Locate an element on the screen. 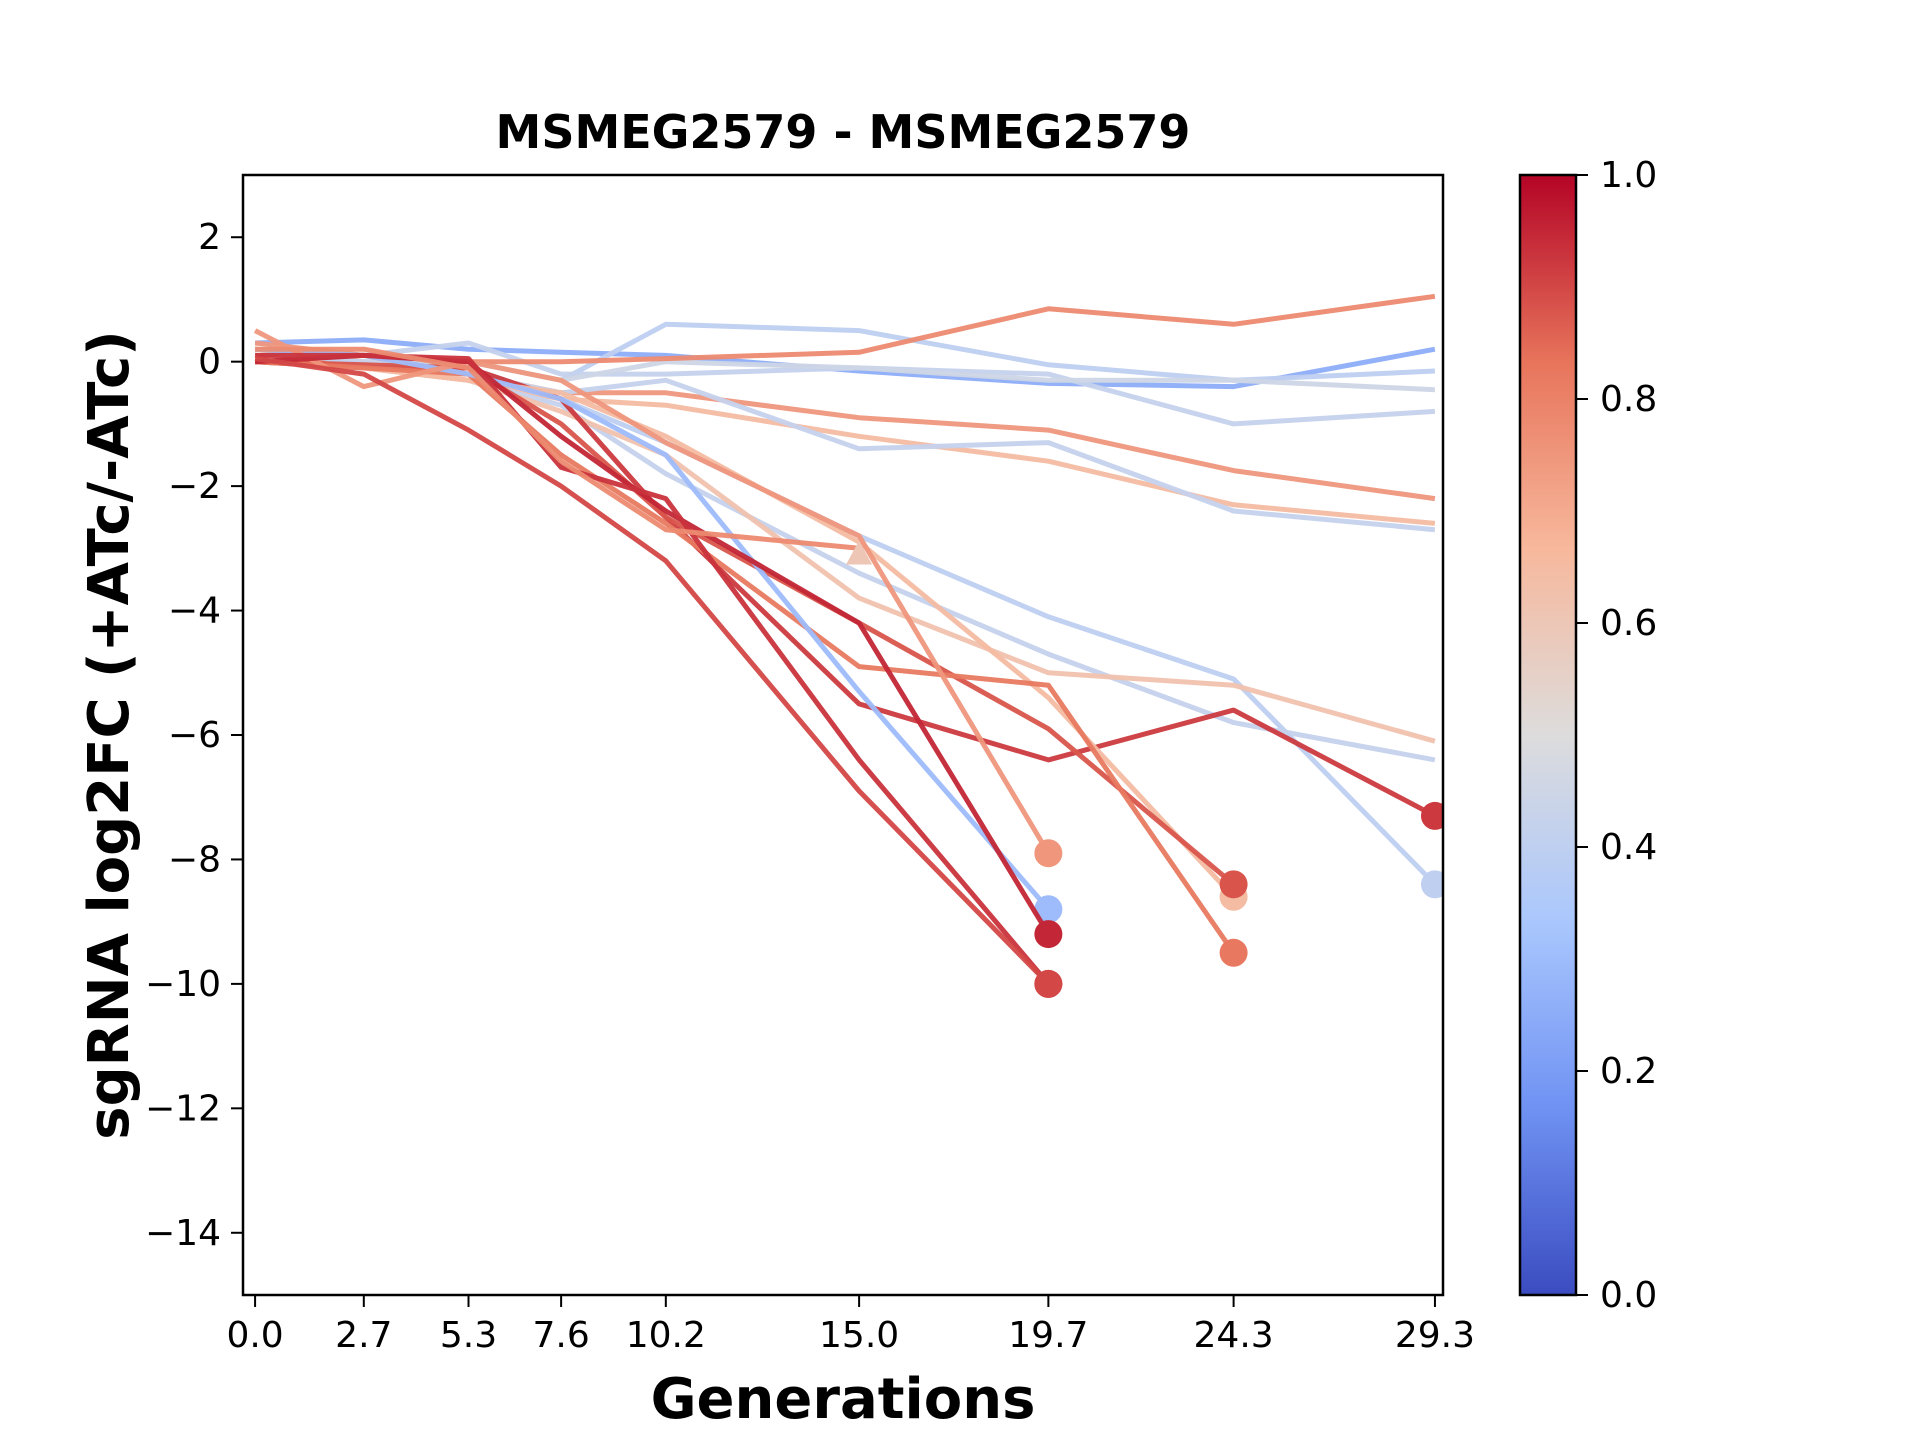 The width and height of the screenshot is (1920, 1440). y-ticks: 2 0 −2 −4 −6 −8 −10 −12 −14 is located at coordinates (194, 735).